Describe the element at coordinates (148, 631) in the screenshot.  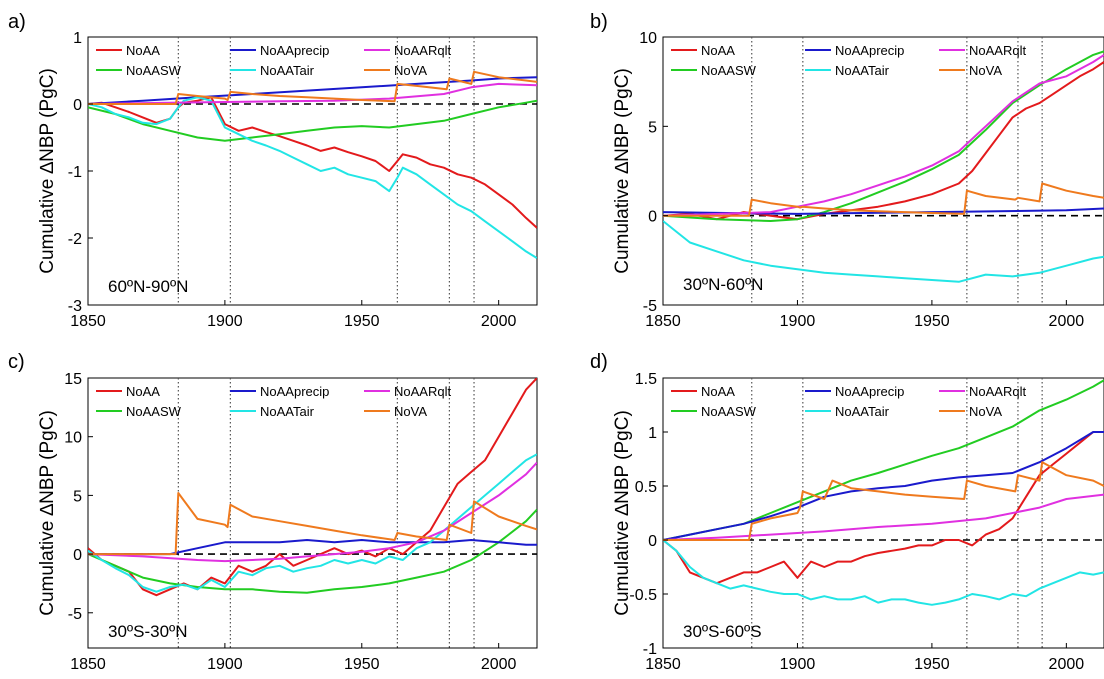
I see `region-label: 30ºS-30ºN` at that location.